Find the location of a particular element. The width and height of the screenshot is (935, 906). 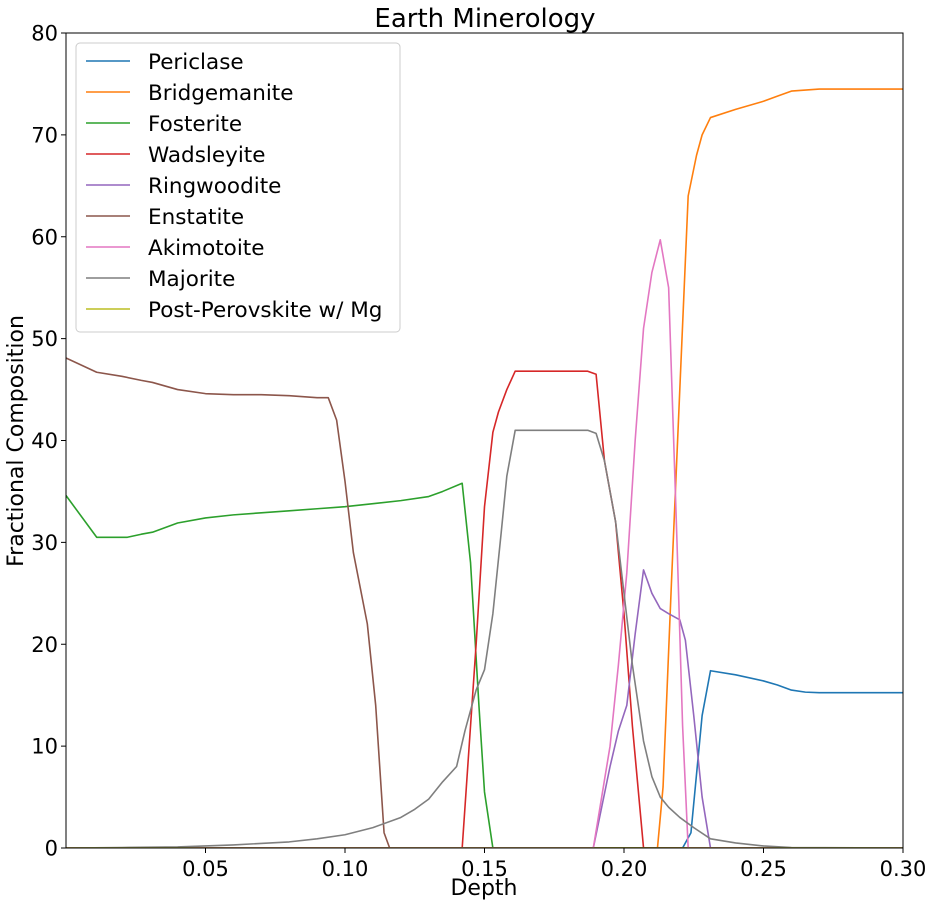

x-tick-label: 0.20 is located at coordinates (624, 869).